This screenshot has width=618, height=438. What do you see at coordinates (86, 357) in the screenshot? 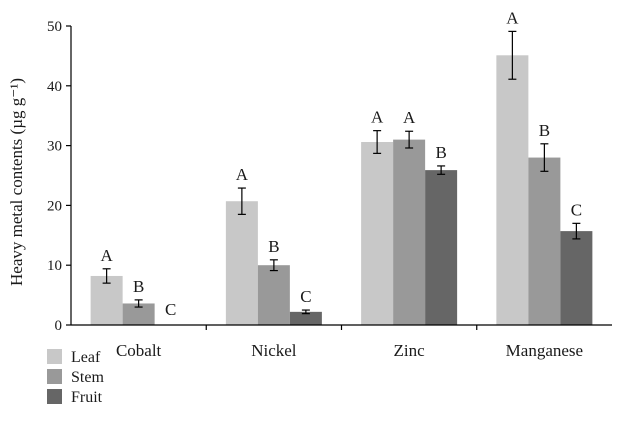
I see `legend-label: Leaf` at bounding box center [86, 357].